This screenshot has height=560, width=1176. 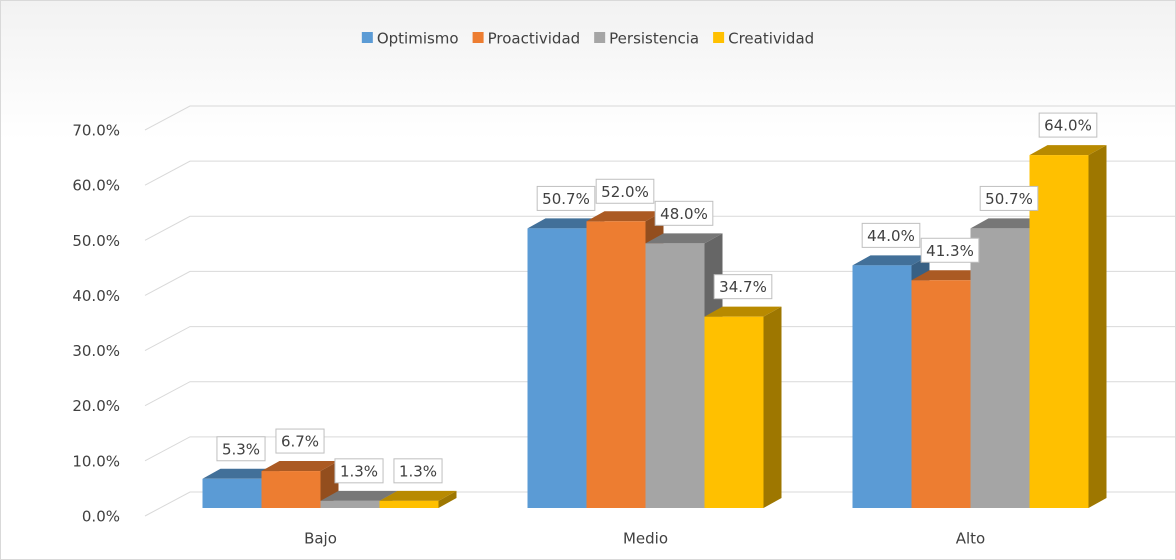 I want to click on data-label-text: 52.0%, so click(x=625, y=192).